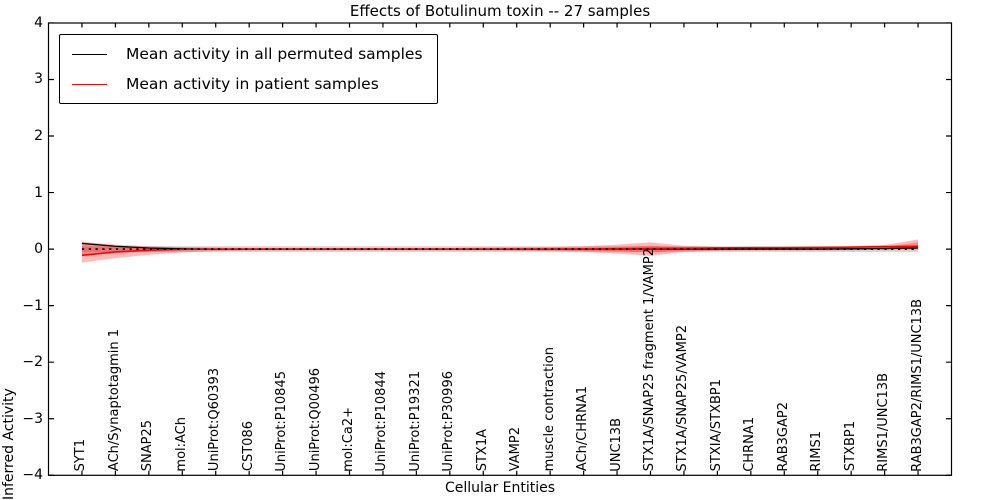 This screenshot has width=1000, height=500. I want to click on x-tick-label: STX1A/SNAP25/VAMP2, so click(683, 398).